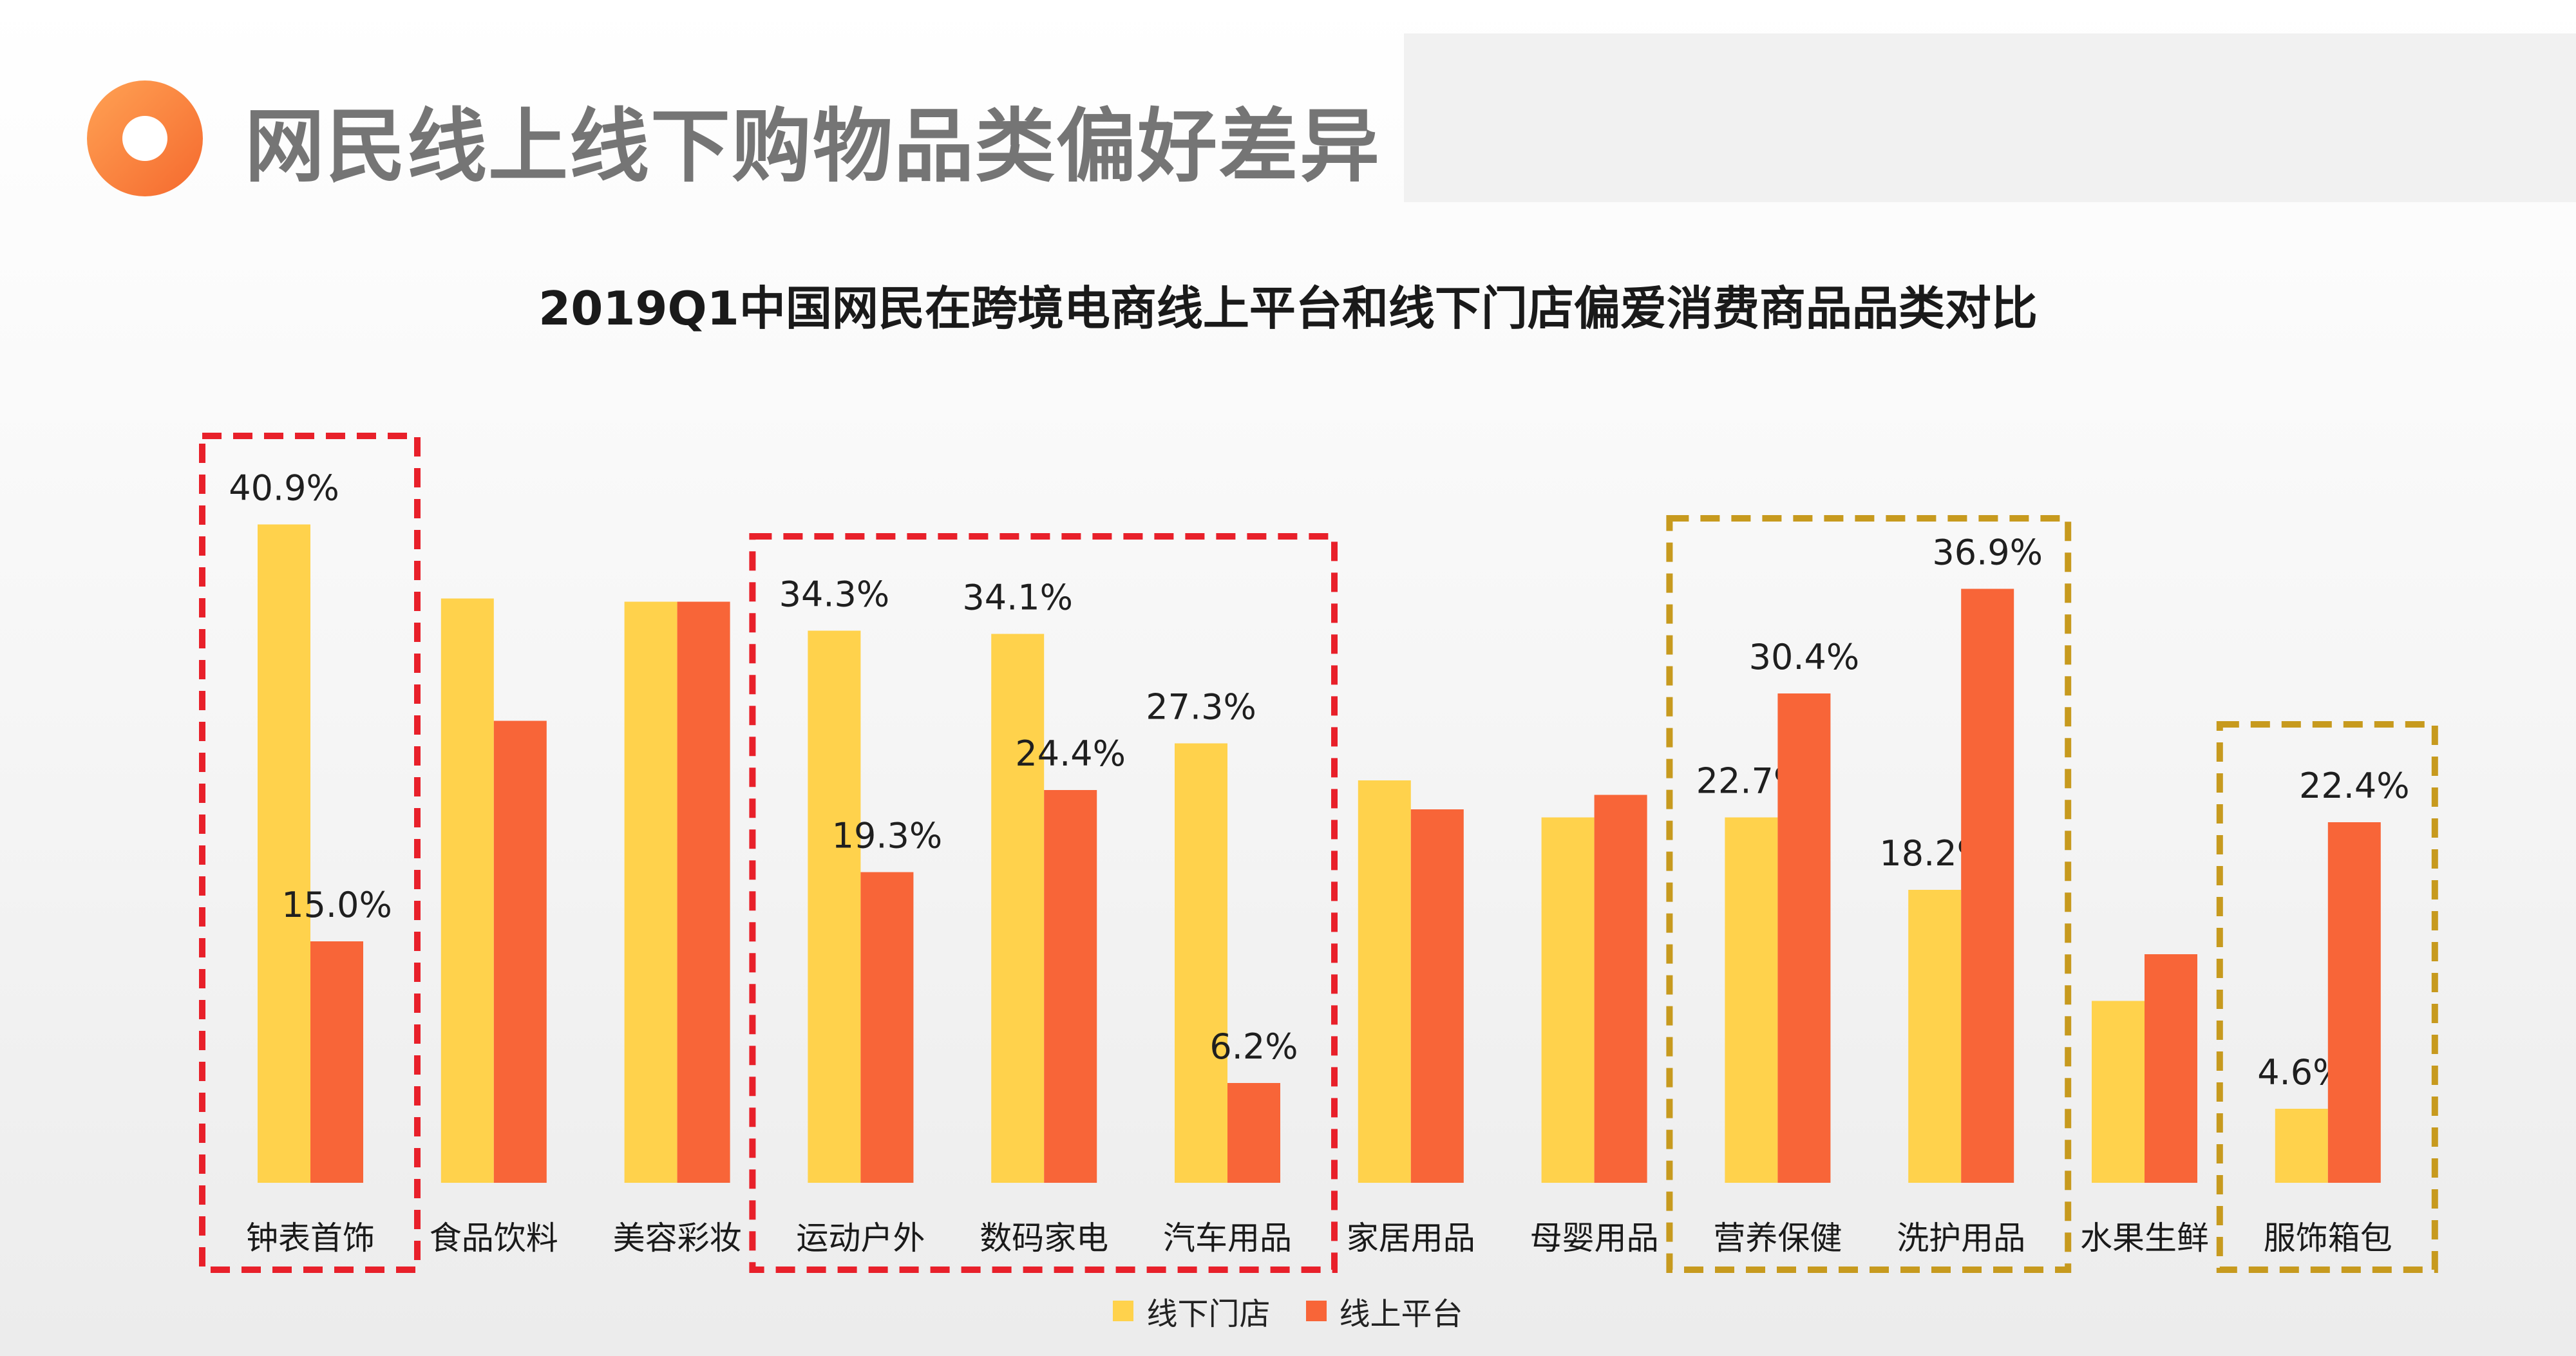  I want to click on legend-item-offline: 线下门店, so click(1192, 1310).